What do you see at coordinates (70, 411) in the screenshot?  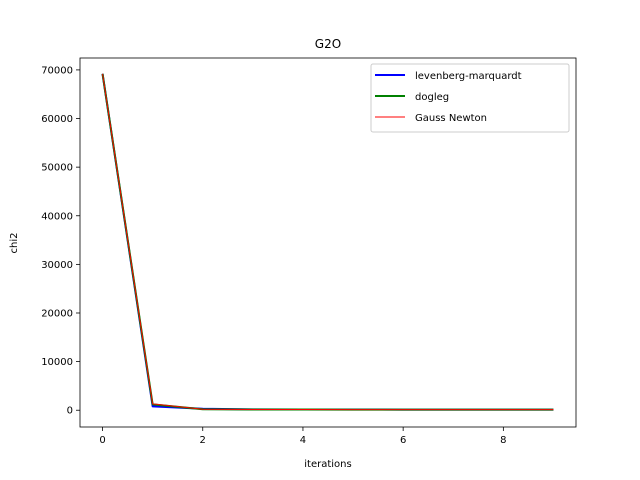 I see `y-tick-label-0: 0` at bounding box center [70, 411].